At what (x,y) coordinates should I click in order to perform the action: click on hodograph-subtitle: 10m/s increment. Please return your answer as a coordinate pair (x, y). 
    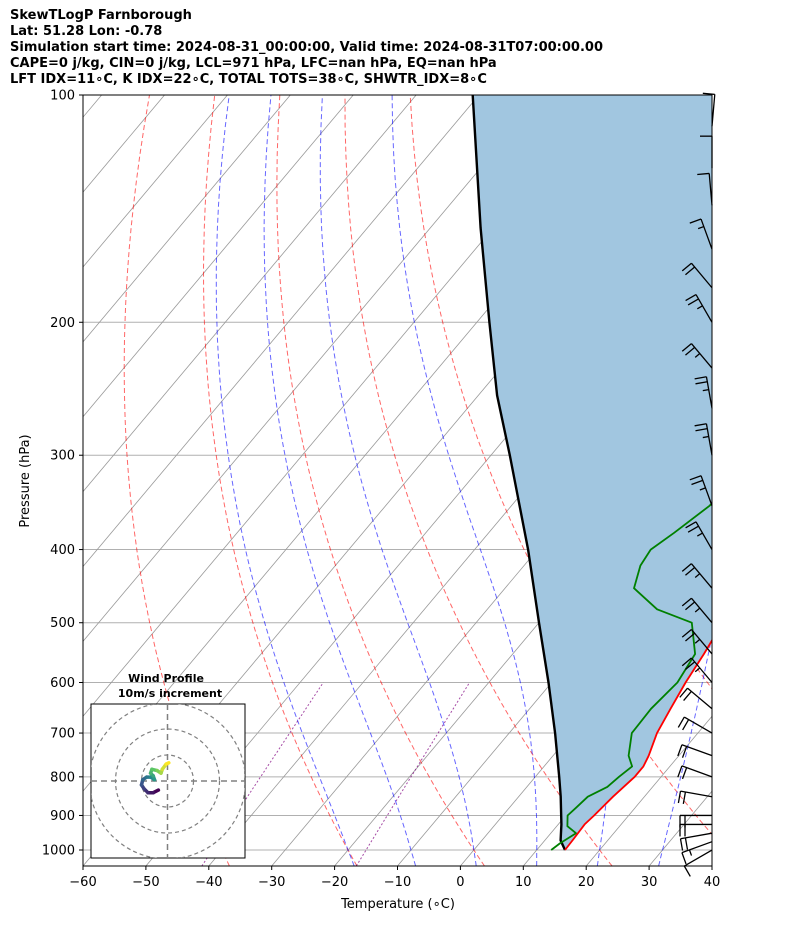
    Looking at the image, I should click on (170, 693).